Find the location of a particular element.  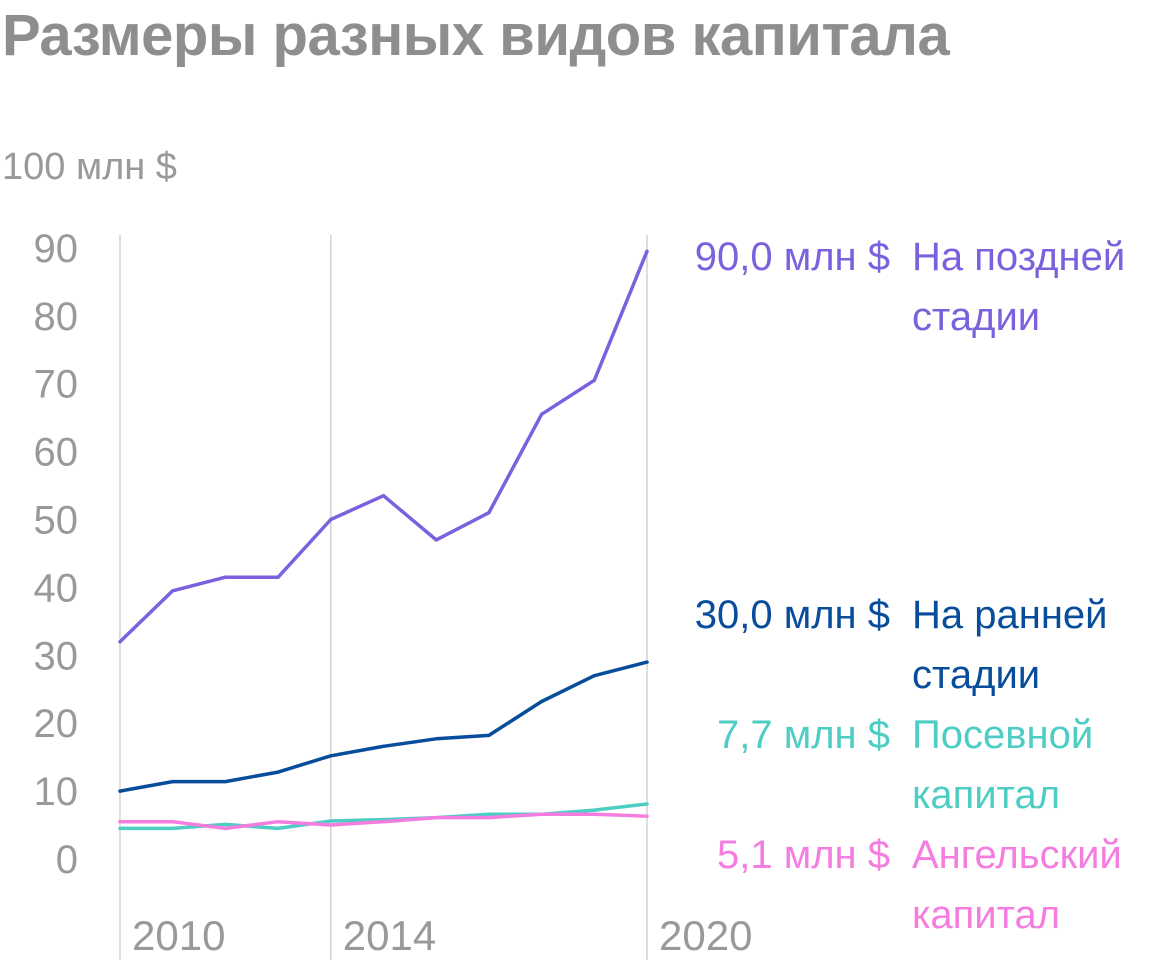

series-name-label: На ранней is located at coordinates (1010, 615).